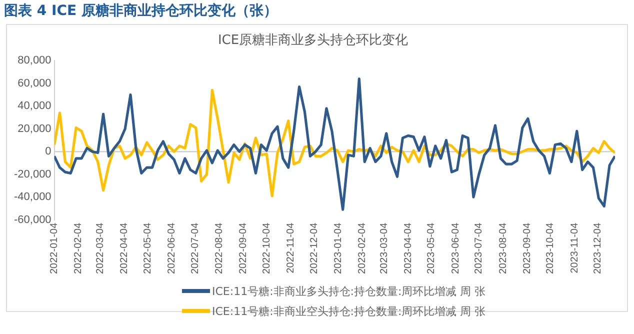 The image size is (634, 334). I want to click on x-tick-label: 2023-05-04, so click(432, 248).